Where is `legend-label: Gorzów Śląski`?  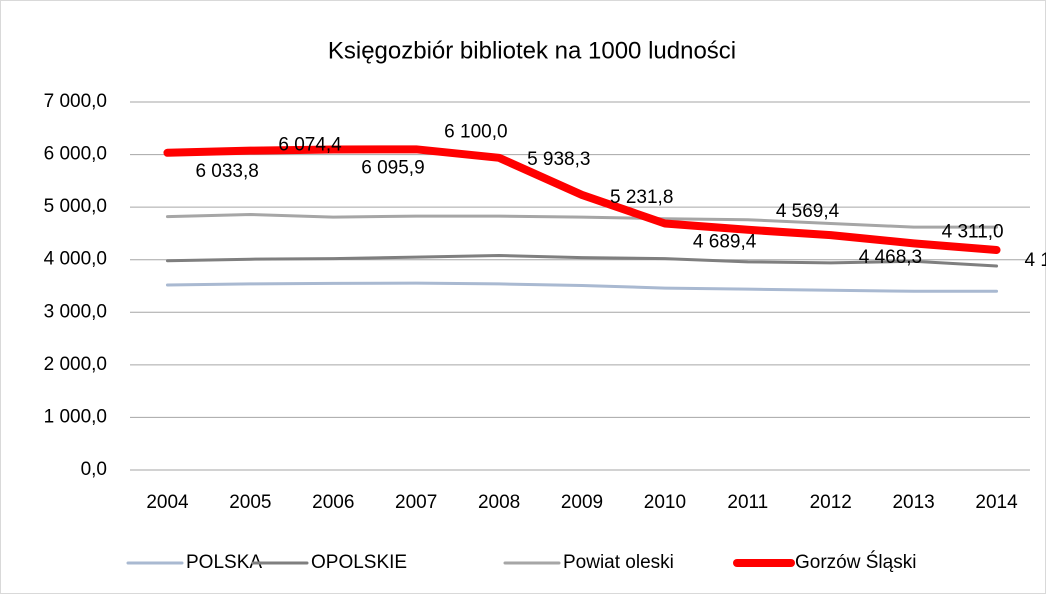
legend-label: Gorzów Śląski is located at coordinates (855, 562).